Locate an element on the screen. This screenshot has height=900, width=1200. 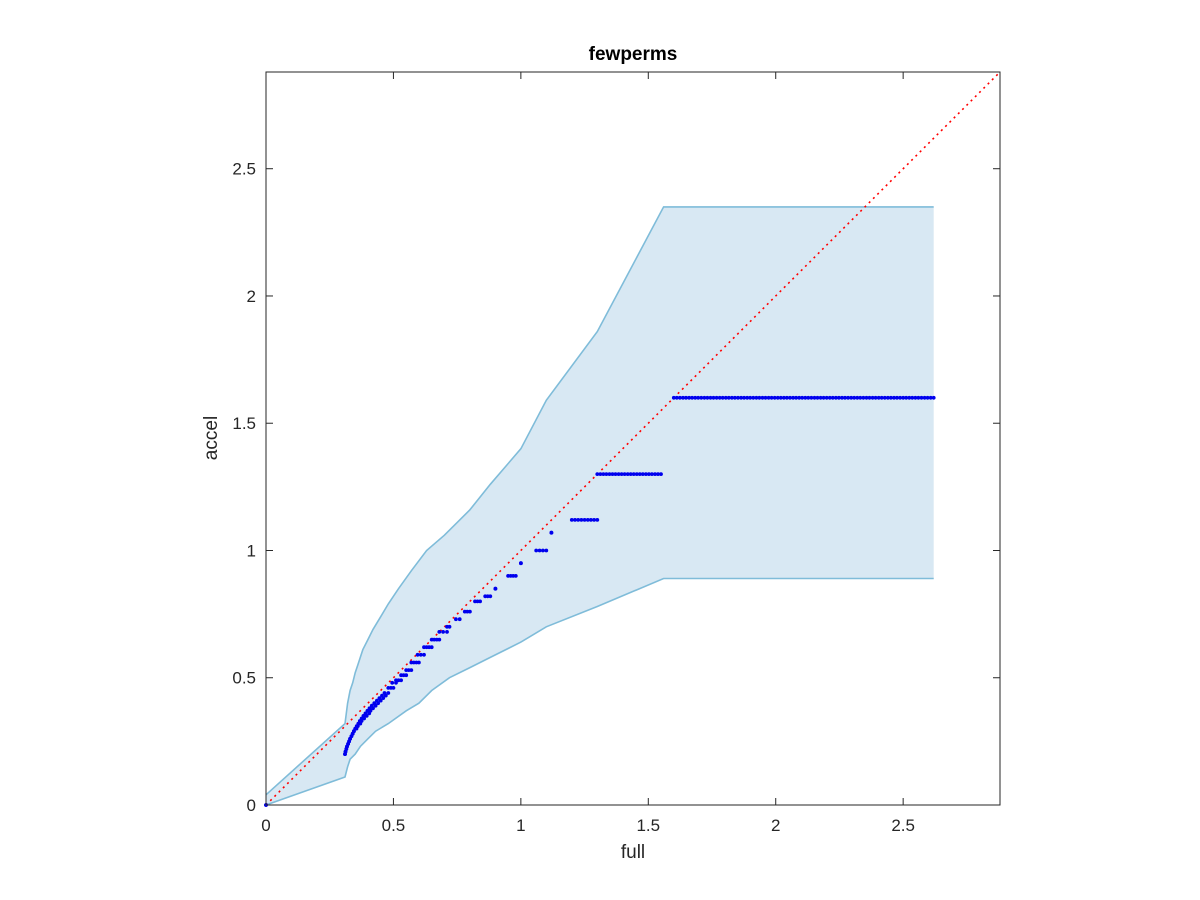
band-lower-edge is located at coordinates (599, 691).